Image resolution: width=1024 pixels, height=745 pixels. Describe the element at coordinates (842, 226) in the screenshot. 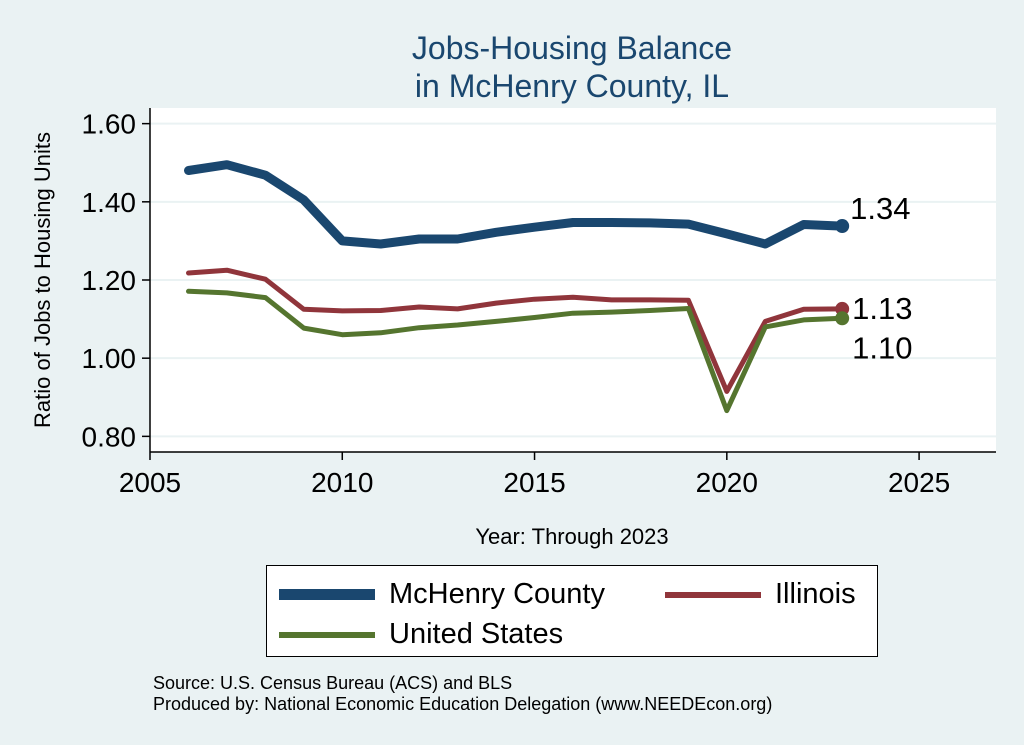

I see `end-point-mchenry-county` at that location.